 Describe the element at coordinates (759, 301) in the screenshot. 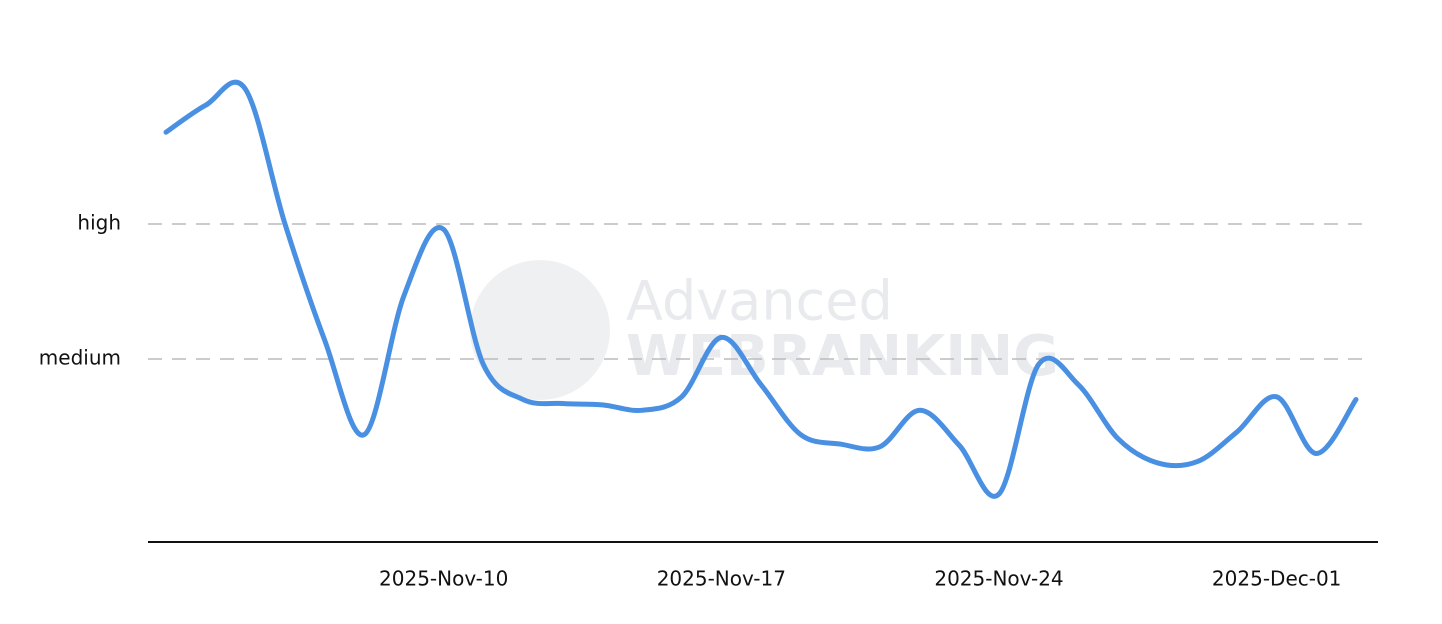

I see `watermark-text: Advanced` at that location.